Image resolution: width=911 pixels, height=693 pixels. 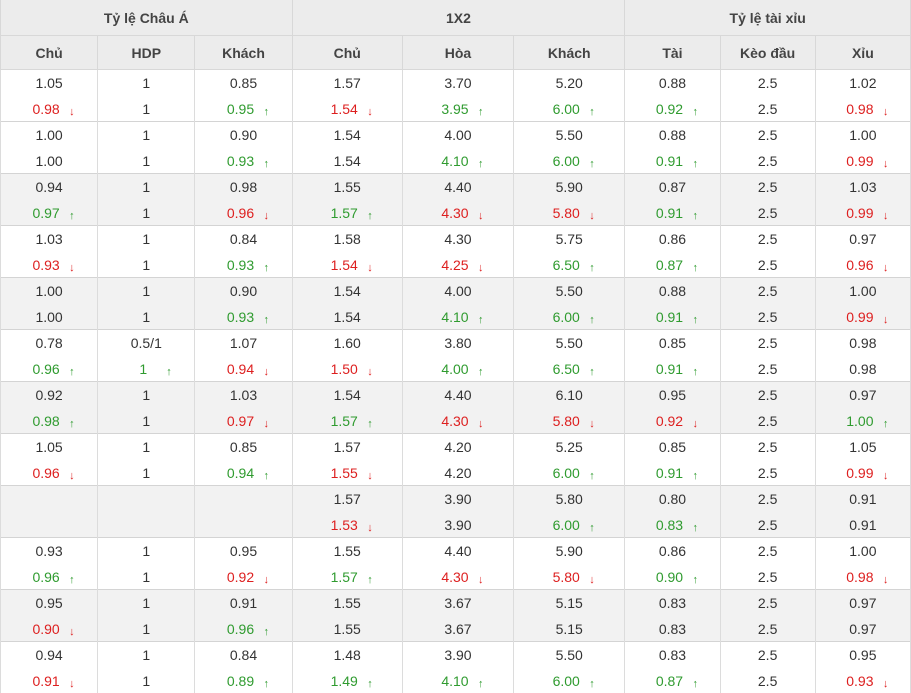 I want to click on col-header-over: Tài, so click(x=672, y=53).